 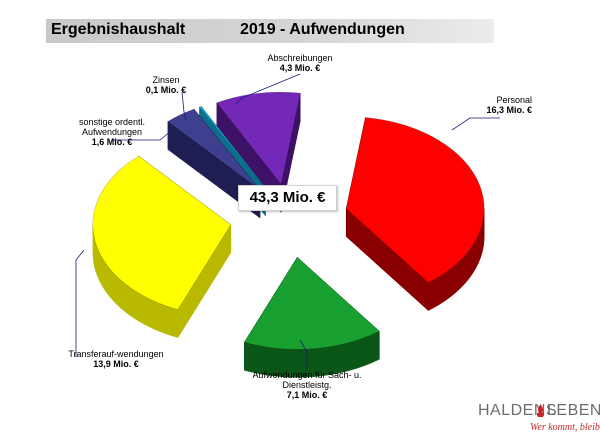 I want to click on slice-value-3: 1,6 Mio. €, so click(x=112, y=142).